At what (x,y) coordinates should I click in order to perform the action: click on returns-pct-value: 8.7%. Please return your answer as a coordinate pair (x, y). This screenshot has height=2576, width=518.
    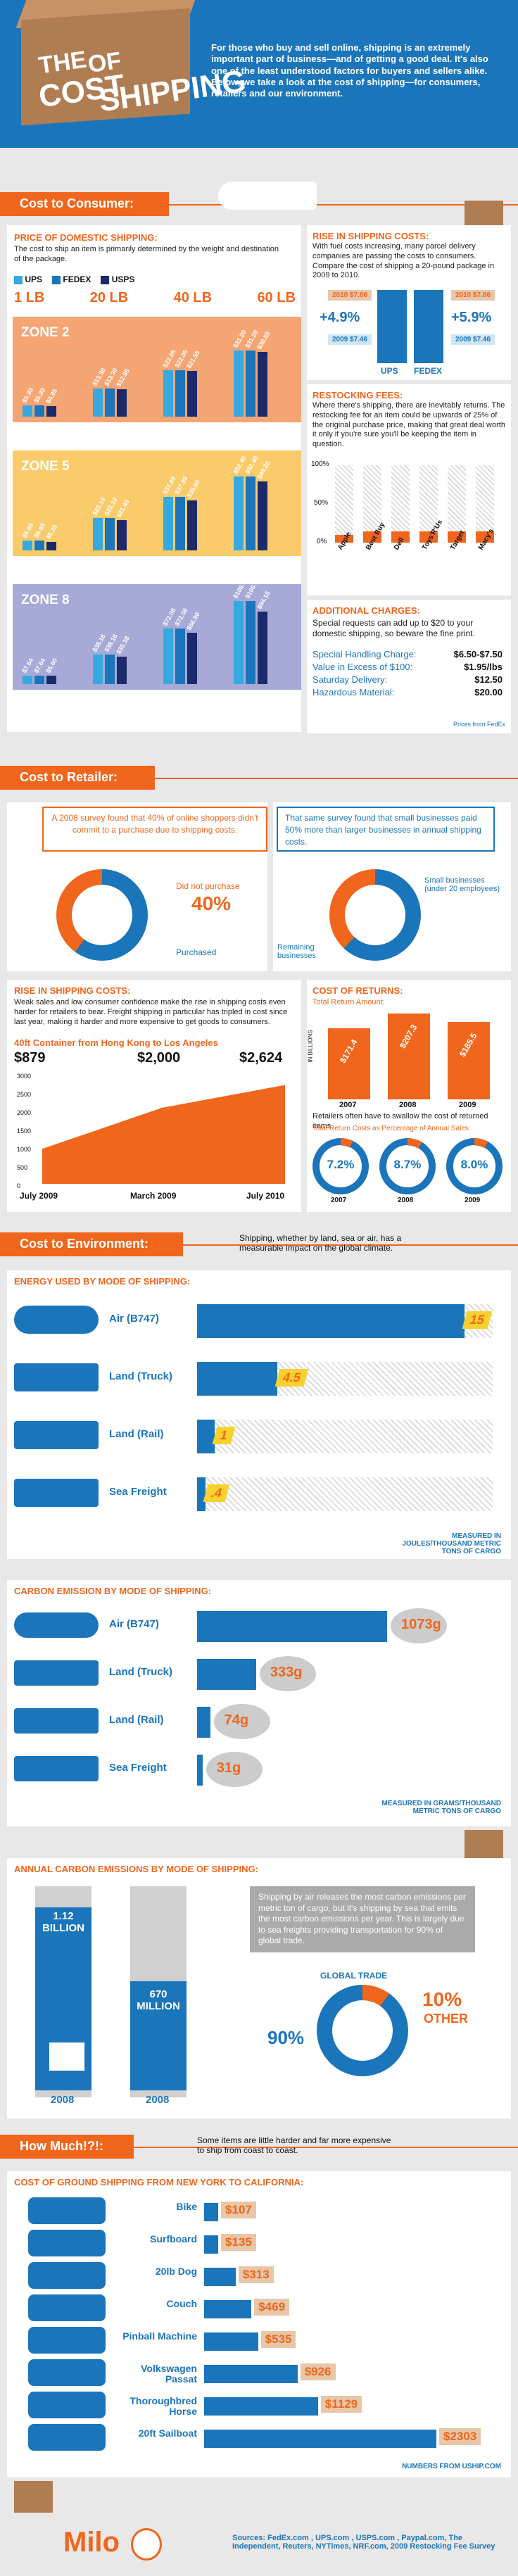
    Looking at the image, I should click on (407, 1164).